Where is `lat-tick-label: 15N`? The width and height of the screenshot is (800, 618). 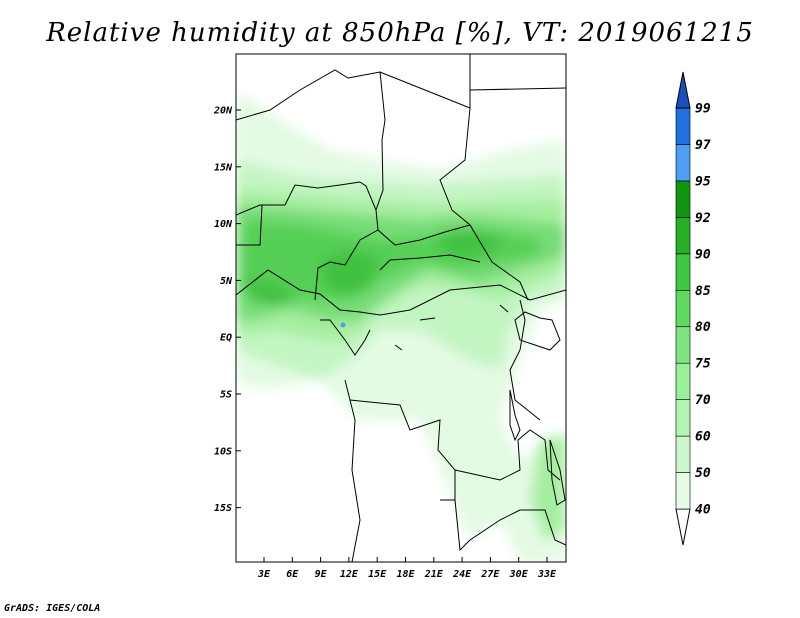 lat-tick-label: 15N is located at coordinates (223, 167).